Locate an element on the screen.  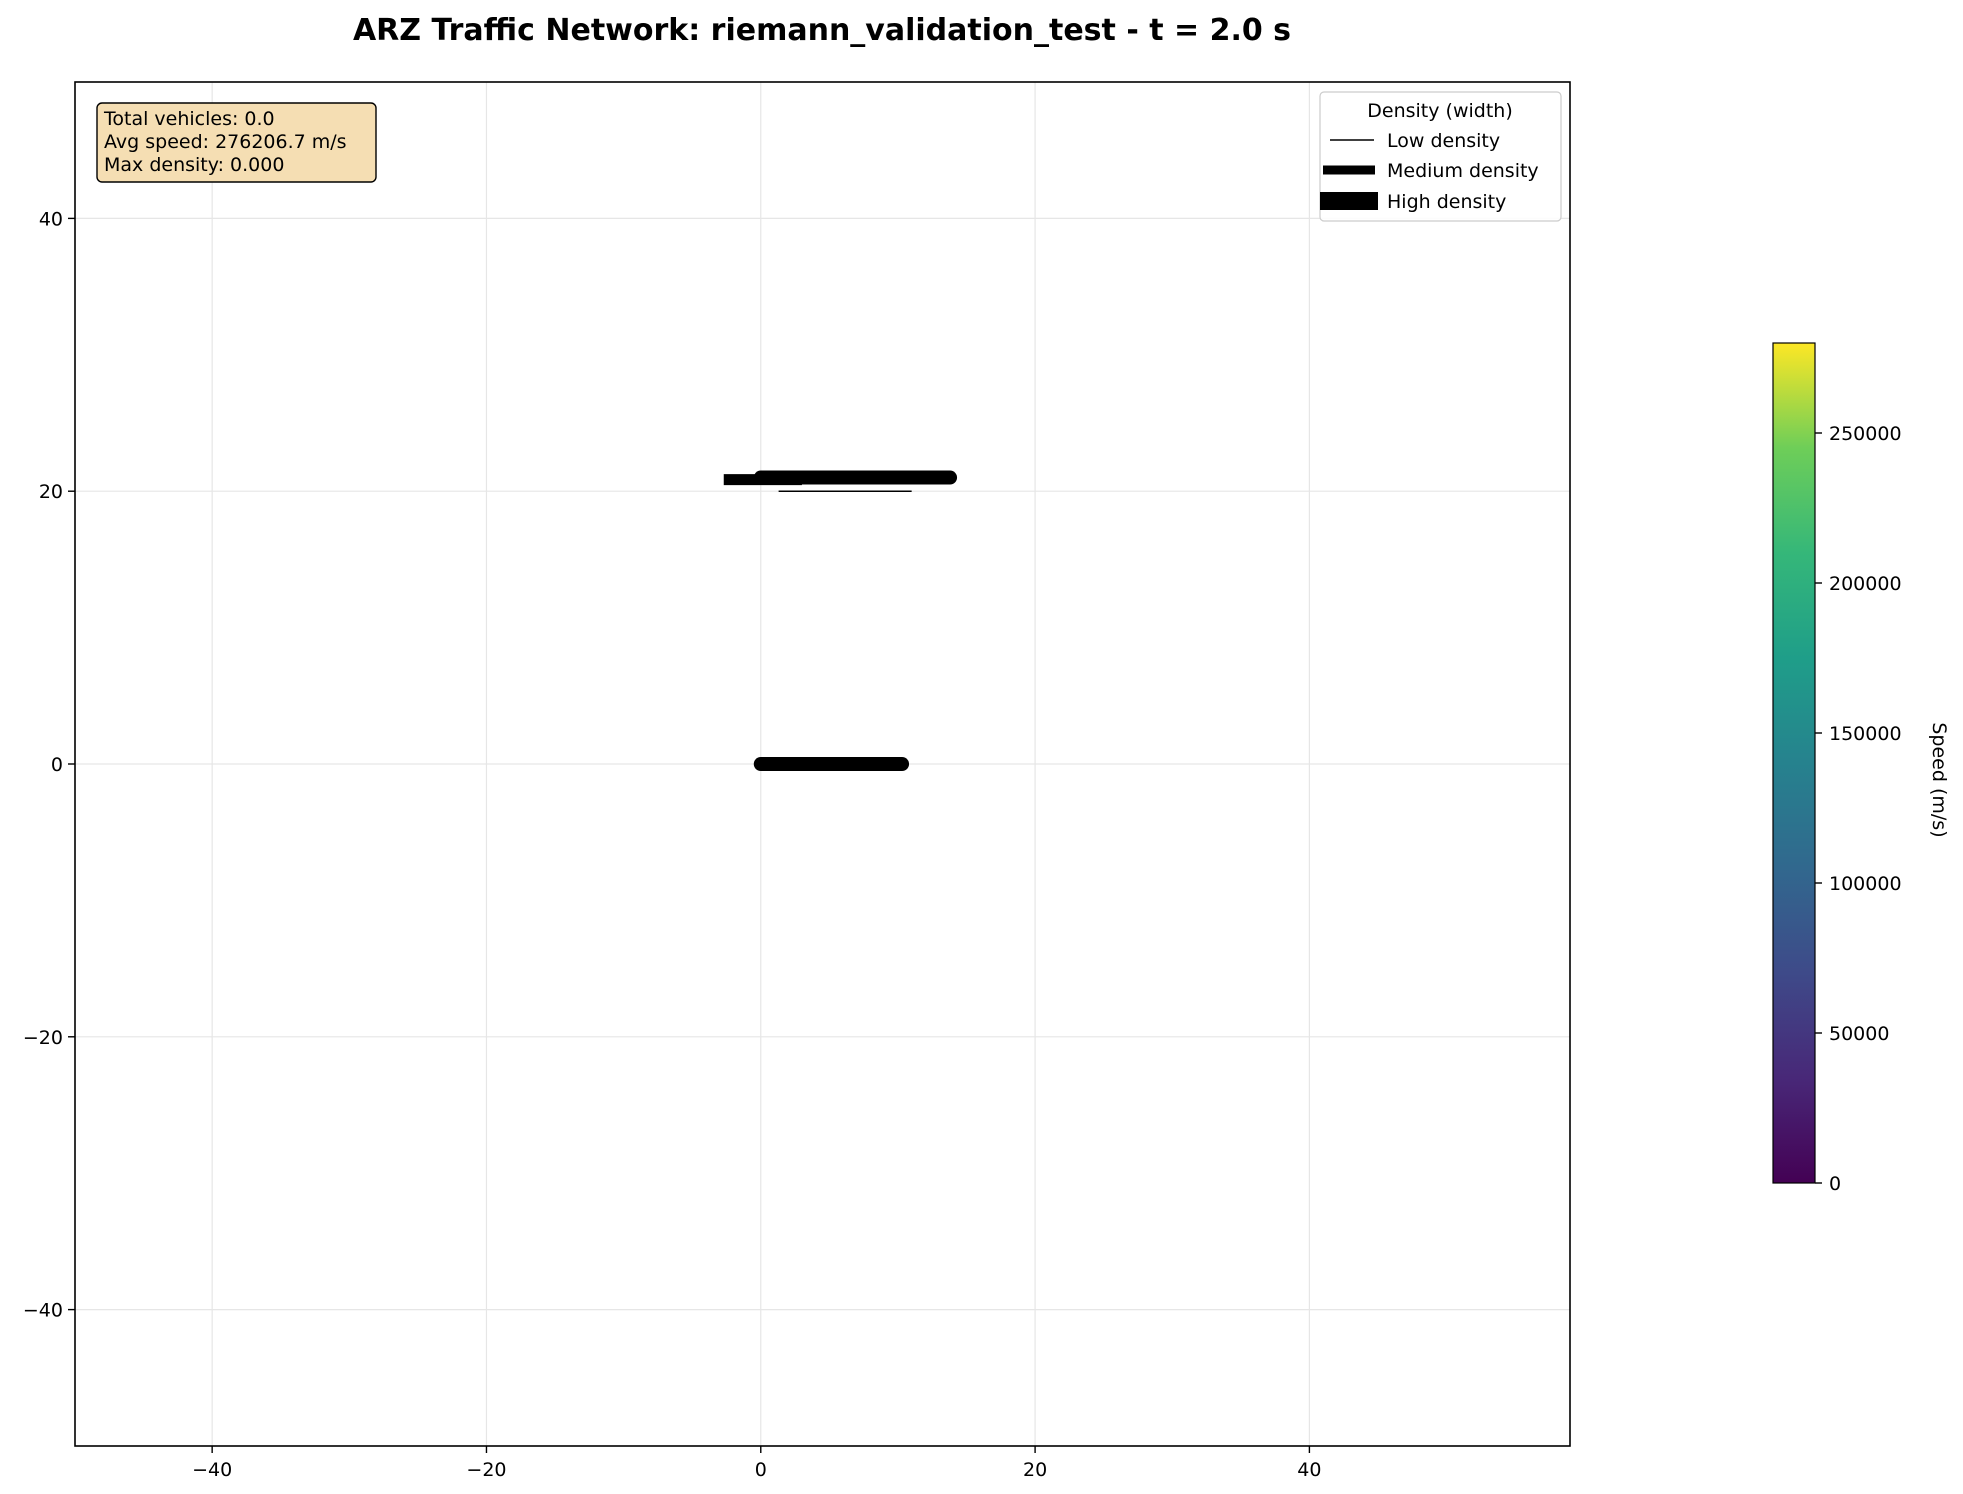
x-tick-label: 0 is located at coordinates (761, 1470).